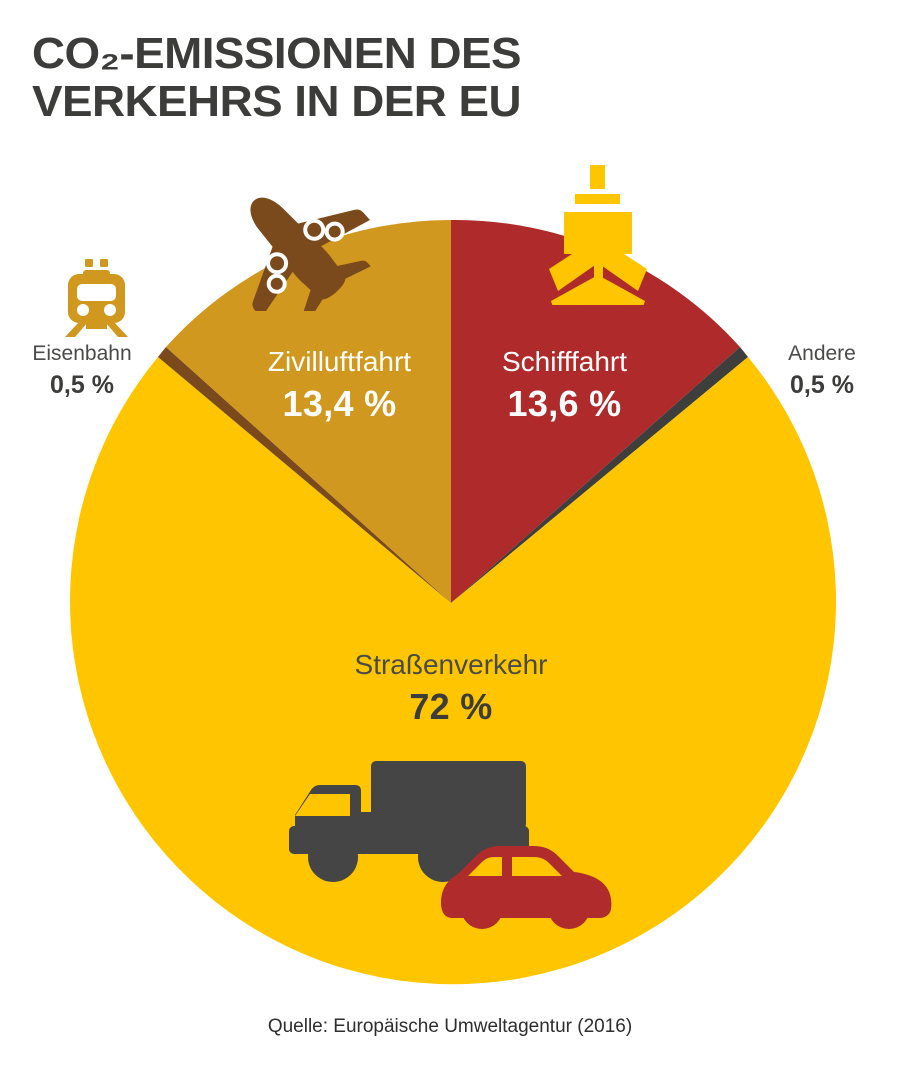  I want to click on title-line-1: CO₂-EMISSIONEN DES, so click(276, 53).